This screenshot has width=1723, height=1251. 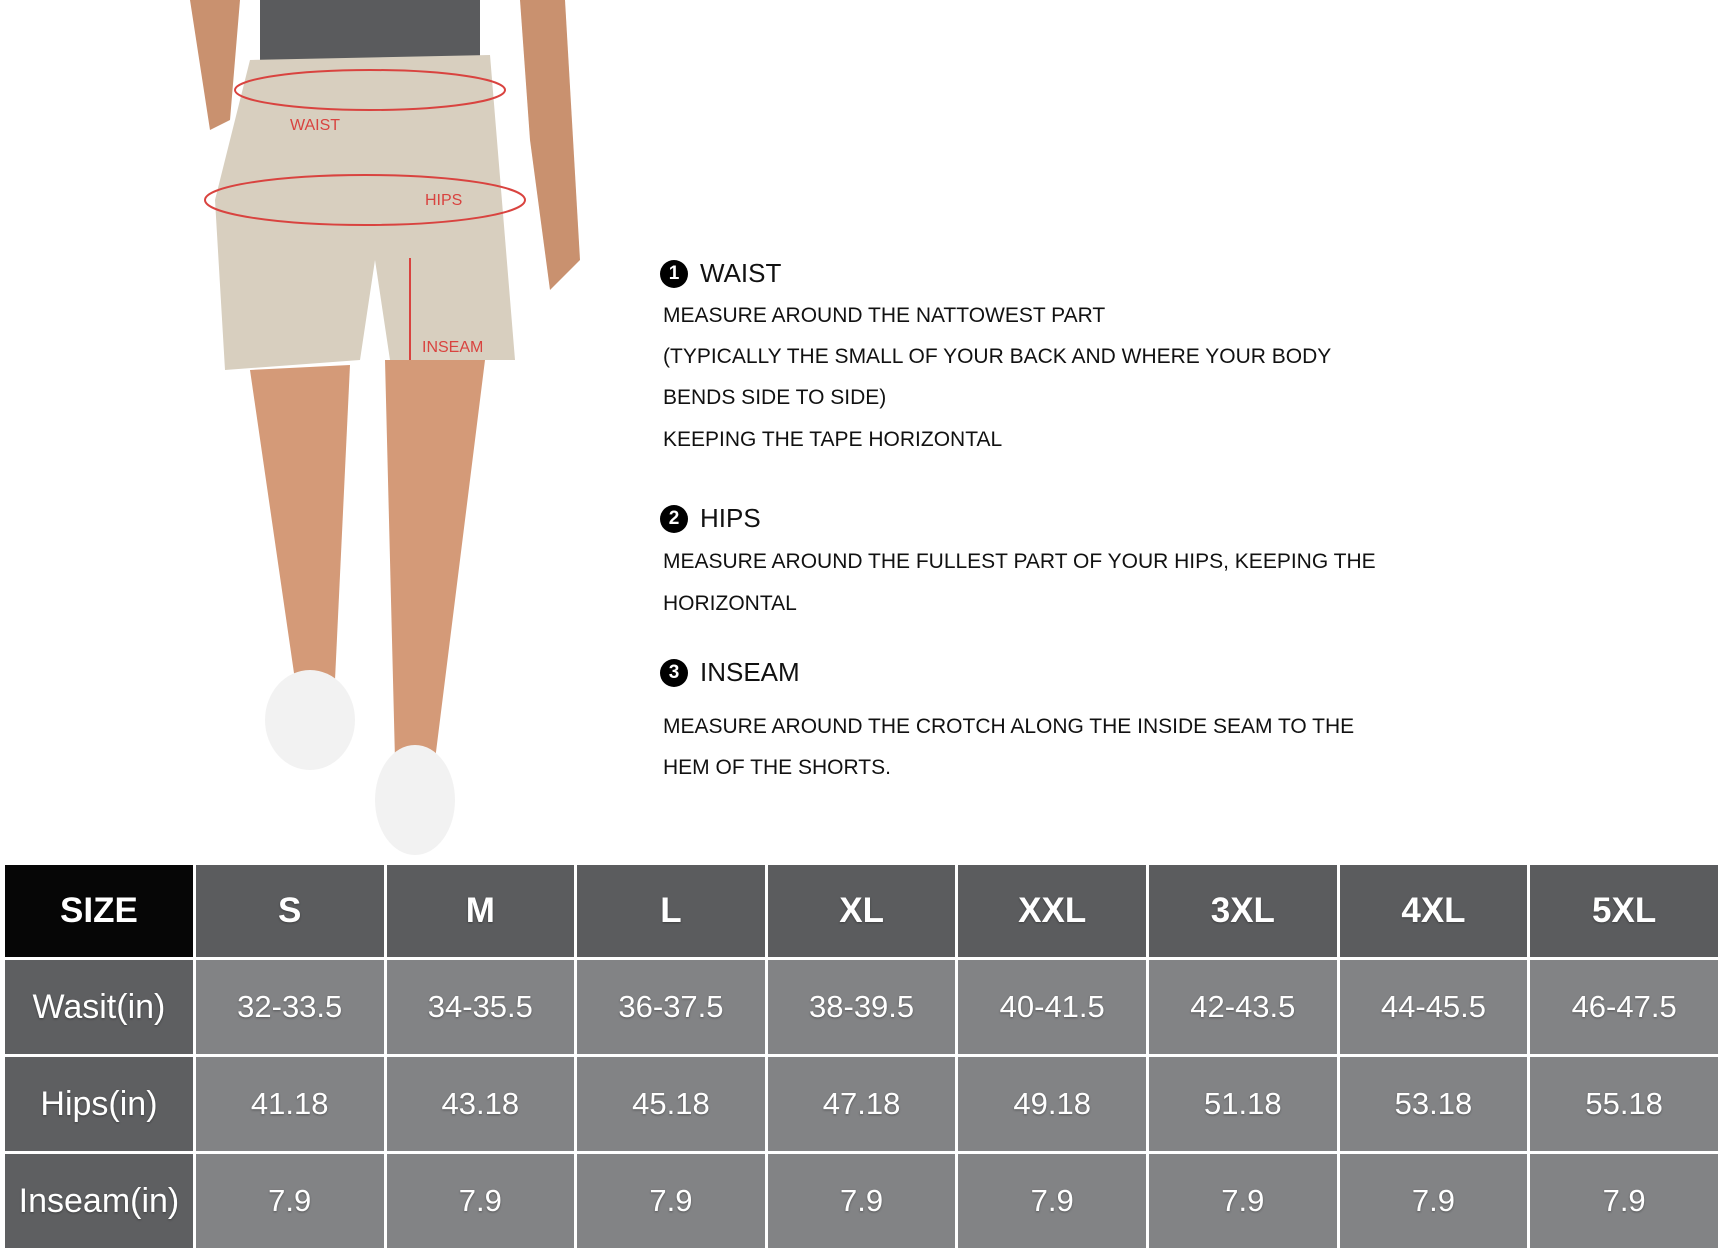 What do you see at coordinates (1243, 1104) in the screenshot?
I see `table-cell: 51.18` at bounding box center [1243, 1104].